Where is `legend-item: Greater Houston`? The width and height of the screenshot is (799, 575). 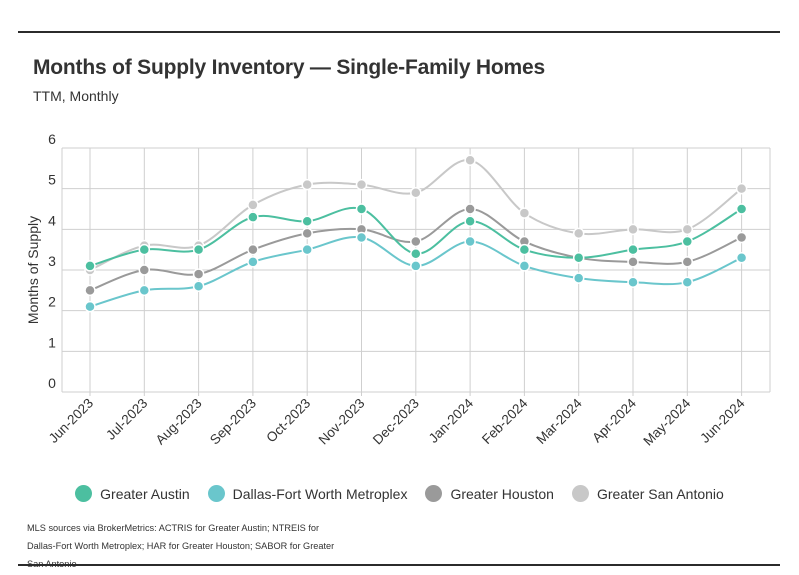
legend-item: Greater Houston is located at coordinates (489, 493).